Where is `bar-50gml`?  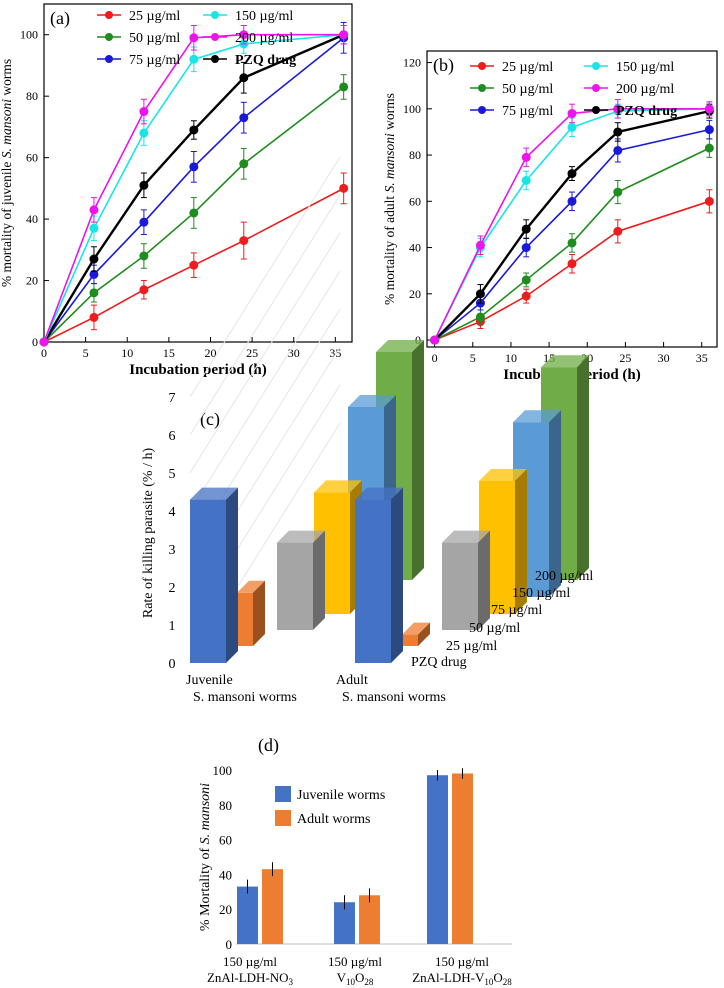
bar-50gml is located at coordinates (466, 580).